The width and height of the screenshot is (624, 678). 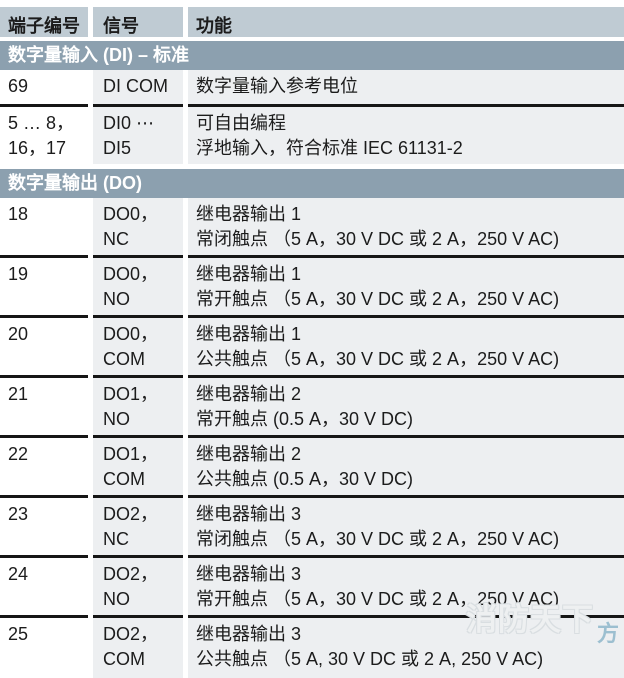 What do you see at coordinates (312, 183) in the screenshot?
I see `section-header-digital-output: 数字量输出 (DO)` at bounding box center [312, 183].